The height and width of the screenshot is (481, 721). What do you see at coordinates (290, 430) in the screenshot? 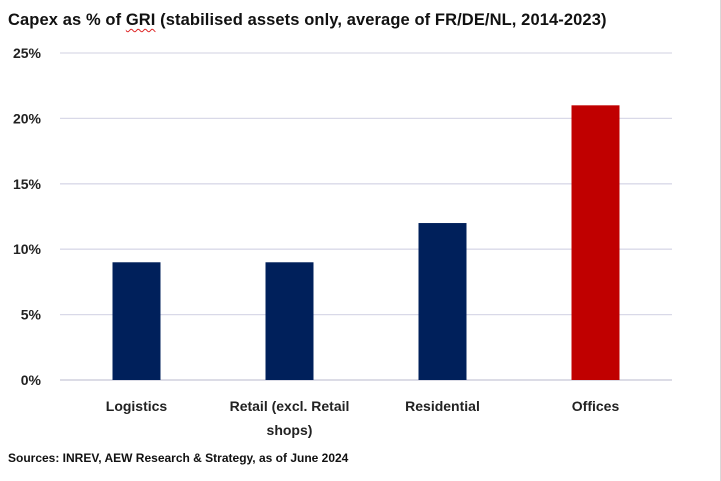
I see `x-tick-label: shops)` at bounding box center [290, 430].